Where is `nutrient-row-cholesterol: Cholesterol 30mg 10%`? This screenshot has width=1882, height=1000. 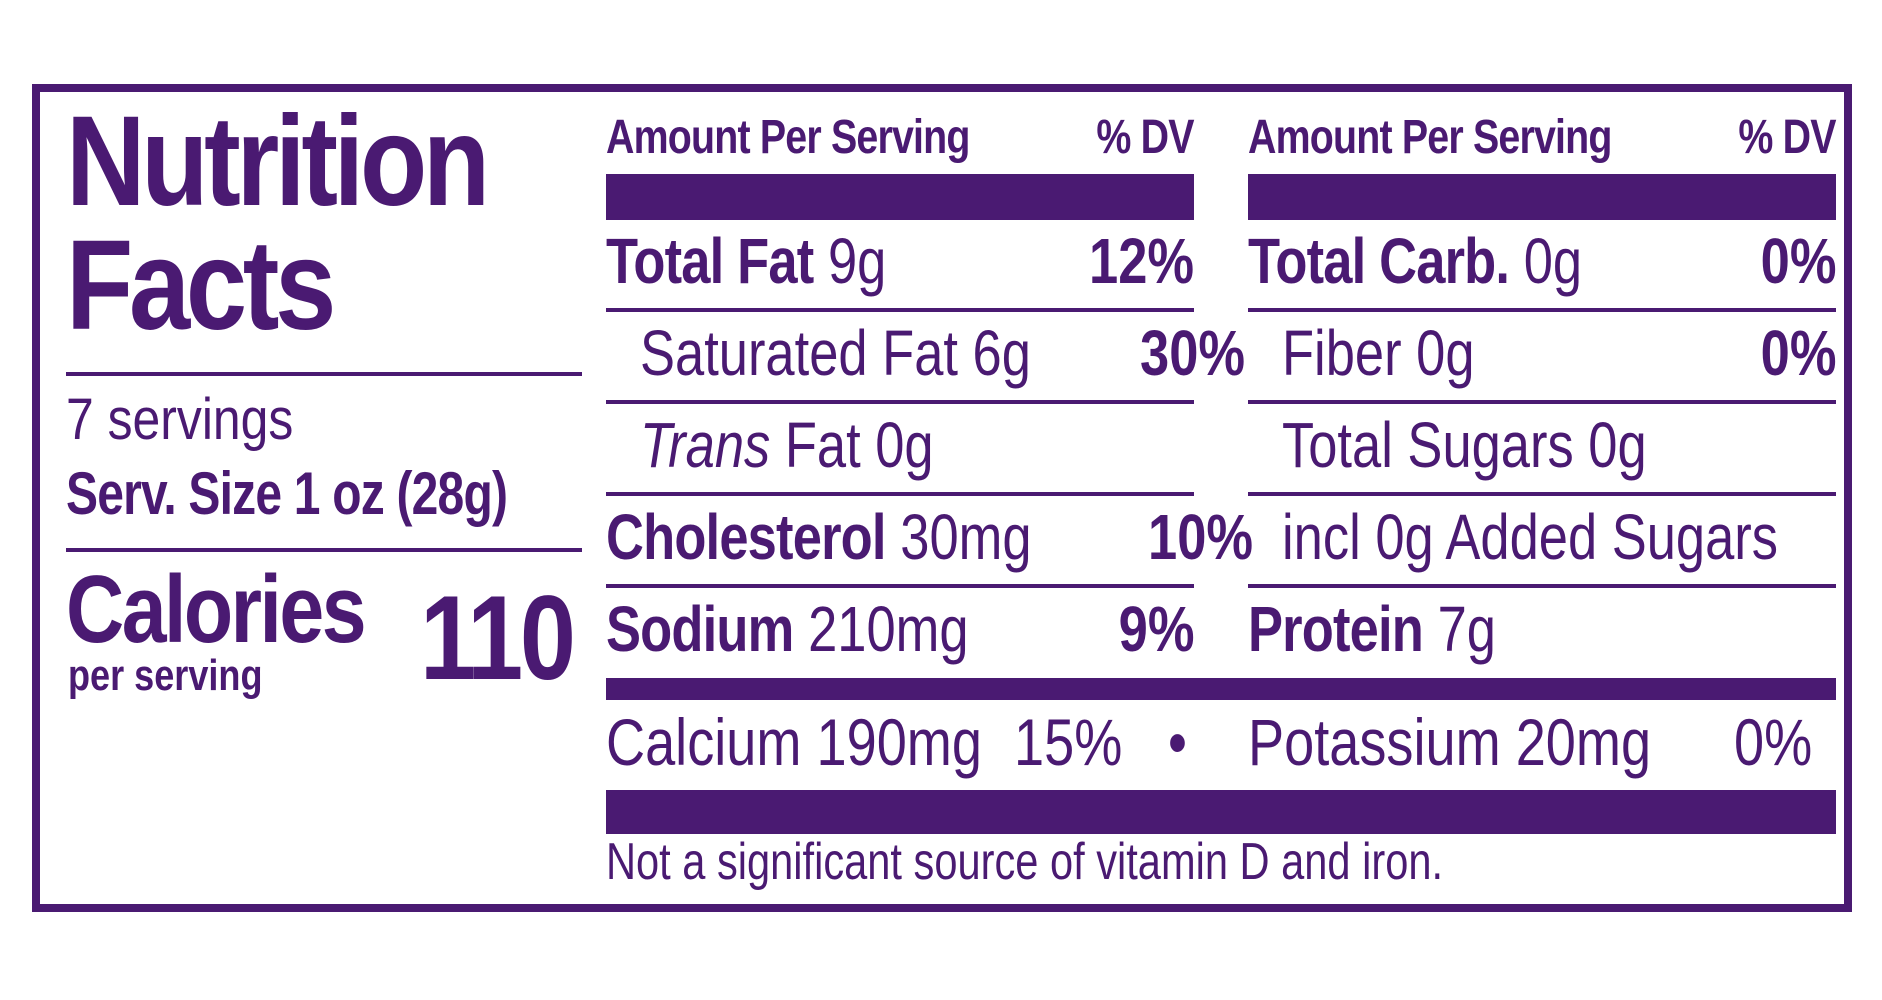
nutrient-row-cholesterol: Cholesterol 30mg 10% is located at coordinates (929, 537).